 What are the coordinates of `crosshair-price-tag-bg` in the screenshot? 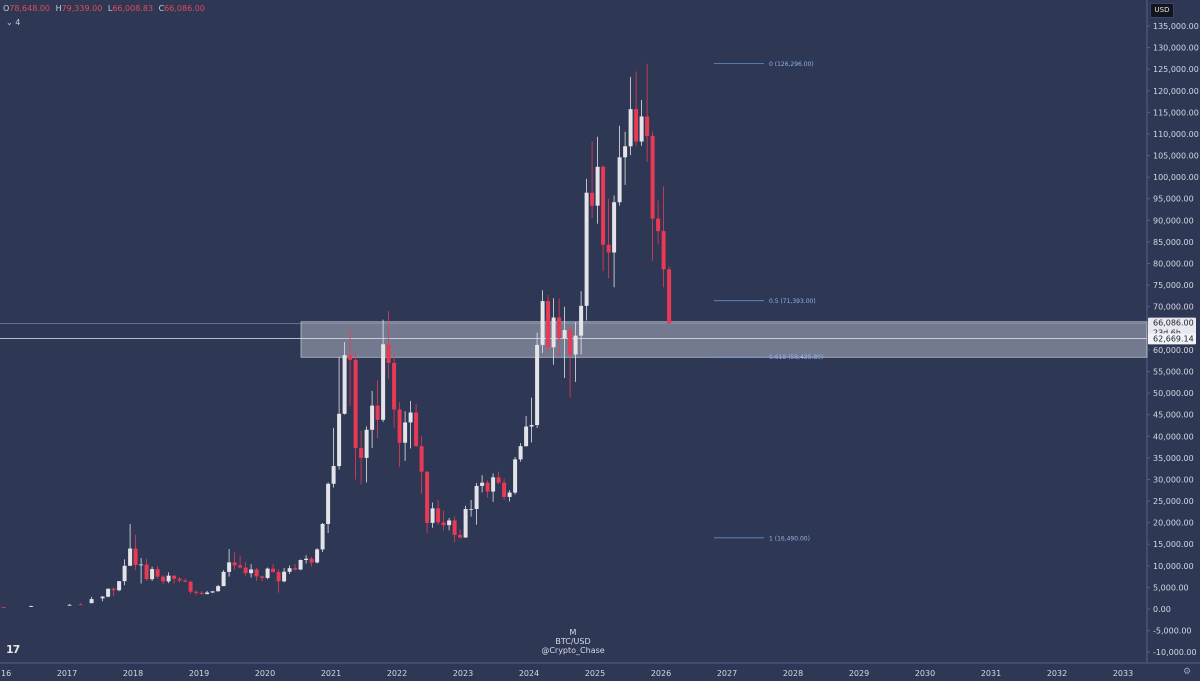 It's located at (1172, 339).